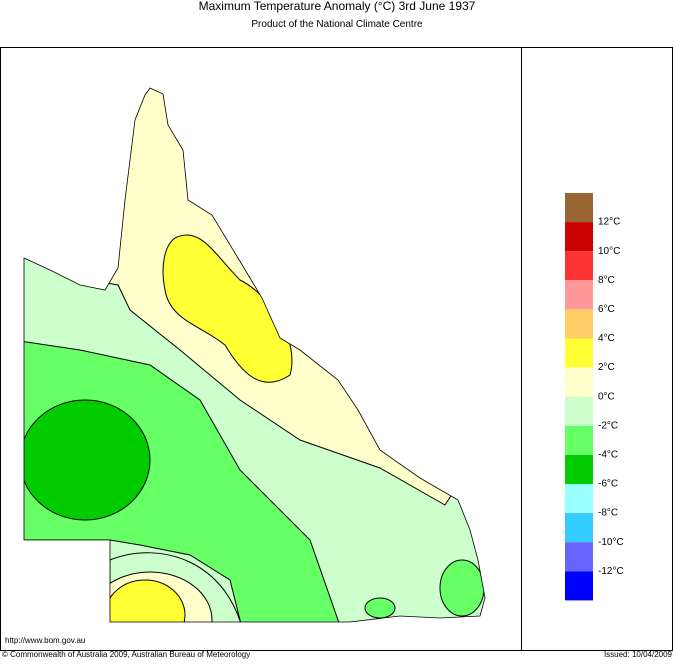 The height and width of the screenshot is (664, 674). What do you see at coordinates (45, 640) in the screenshot?
I see `url: http://www.bom.gov.au` at bounding box center [45, 640].